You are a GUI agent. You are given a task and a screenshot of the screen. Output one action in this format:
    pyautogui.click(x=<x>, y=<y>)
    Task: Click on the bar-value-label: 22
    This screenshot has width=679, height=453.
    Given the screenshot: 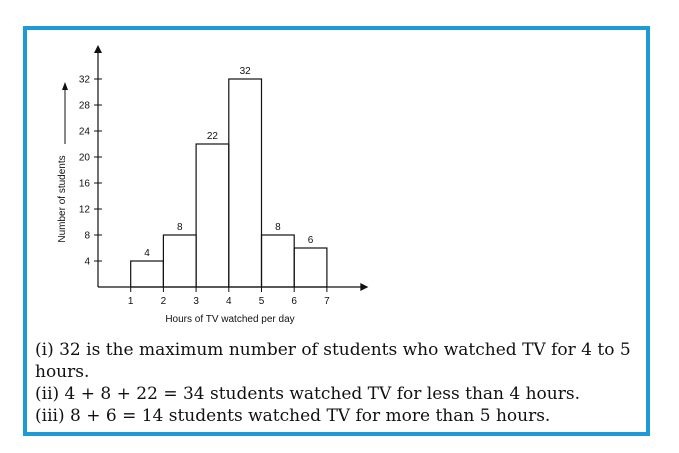 What is the action you would take?
    pyautogui.click(x=213, y=136)
    